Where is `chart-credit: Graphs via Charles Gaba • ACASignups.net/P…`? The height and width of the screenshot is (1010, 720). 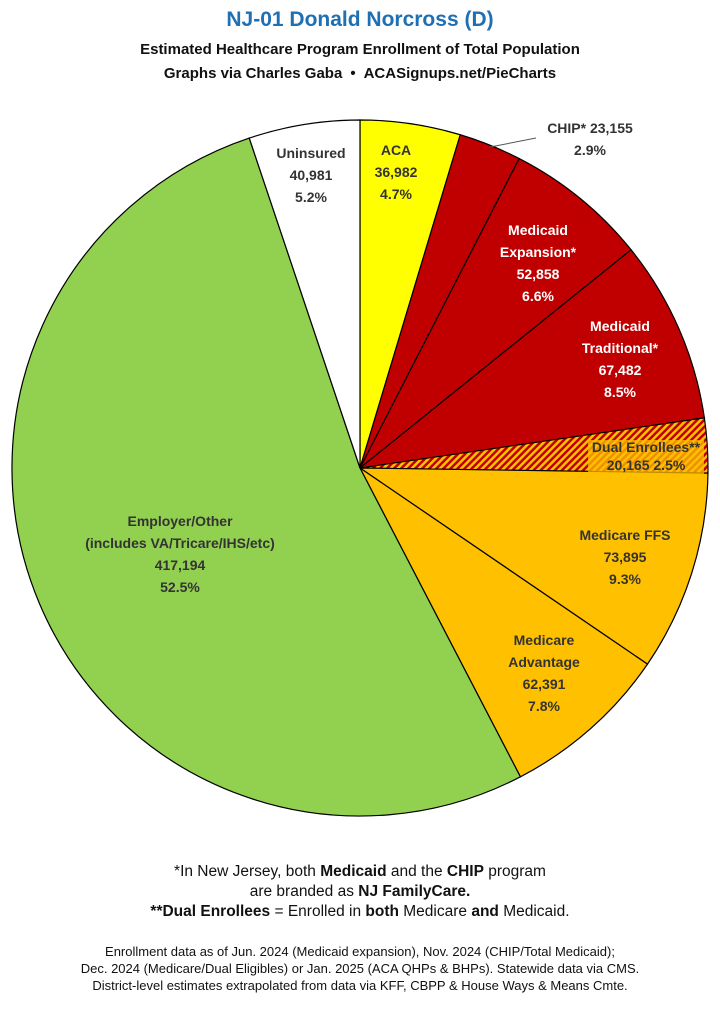 chart-credit: Graphs via Charles Gaba • ACASignups.net/P… is located at coordinates (360, 73).